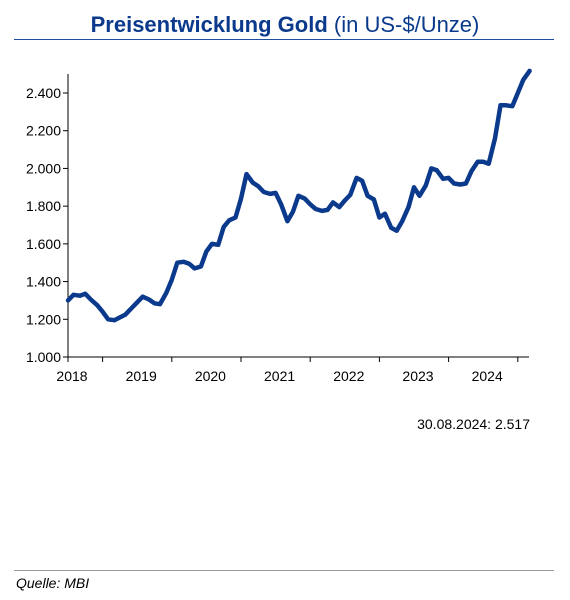  I want to click on y-tick-label: 1.400, so click(43, 282).